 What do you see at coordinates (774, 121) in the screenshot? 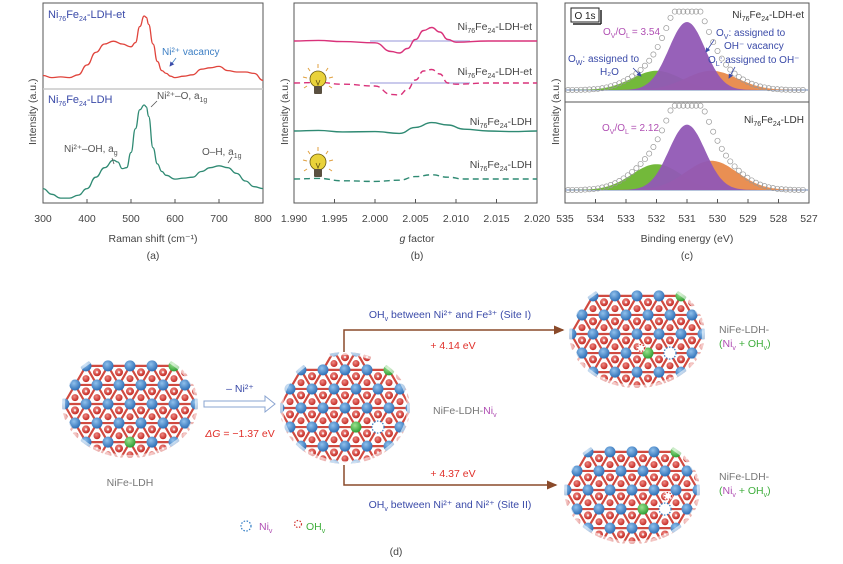
I see `panel-c-label-ldh: Ni76Fe24-LDH` at bounding box center [774, 121].